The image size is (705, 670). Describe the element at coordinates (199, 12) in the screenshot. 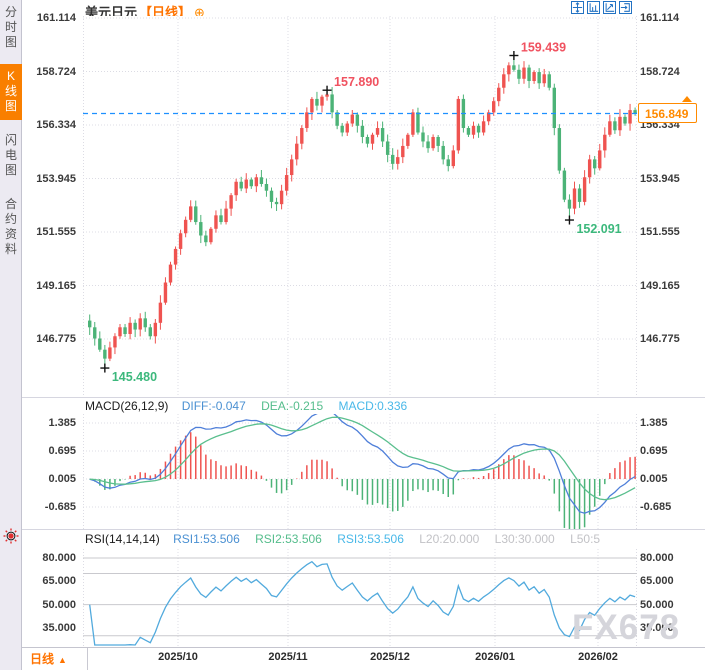

I see `add-indicator-icon: ⊕` at that location.